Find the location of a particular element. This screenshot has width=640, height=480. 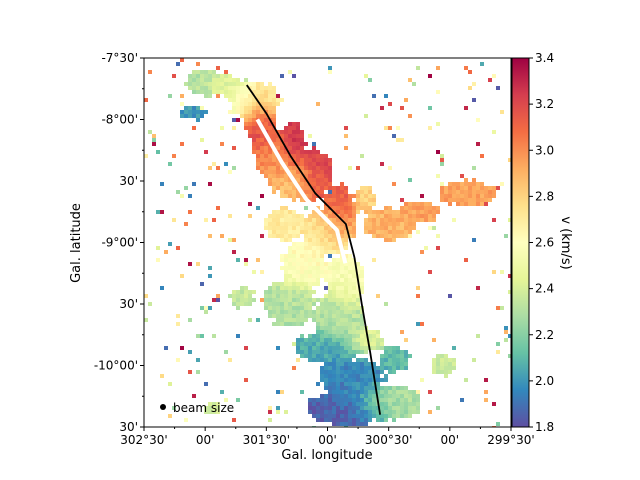

y-tick-label: -8°00' is located at coordinates (119, 120).